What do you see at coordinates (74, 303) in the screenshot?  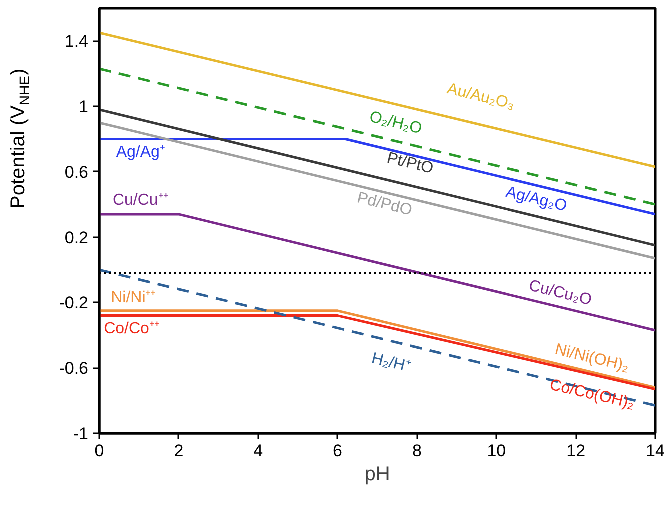 I see `y-tick-label: -0.2` at bounding box center [74, 303].